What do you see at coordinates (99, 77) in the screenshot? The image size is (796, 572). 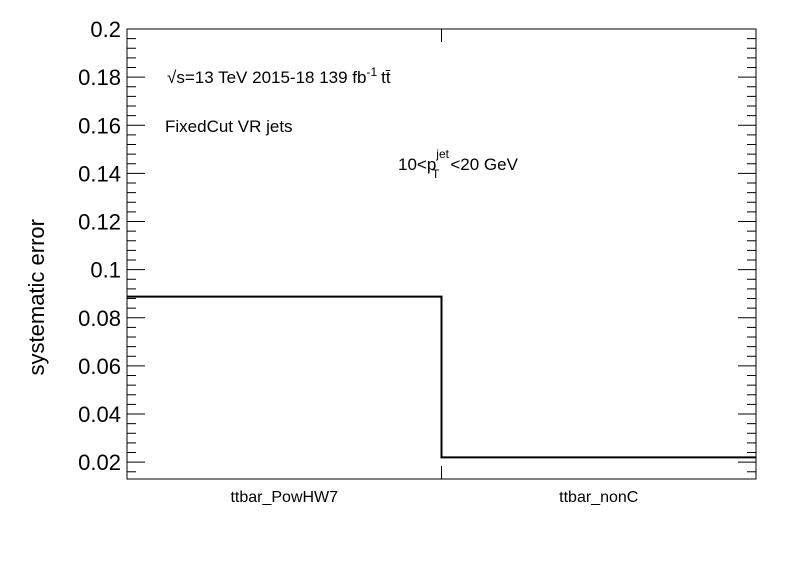 I see `y-tick-label: 0.18` at bounding box center [99, 77].